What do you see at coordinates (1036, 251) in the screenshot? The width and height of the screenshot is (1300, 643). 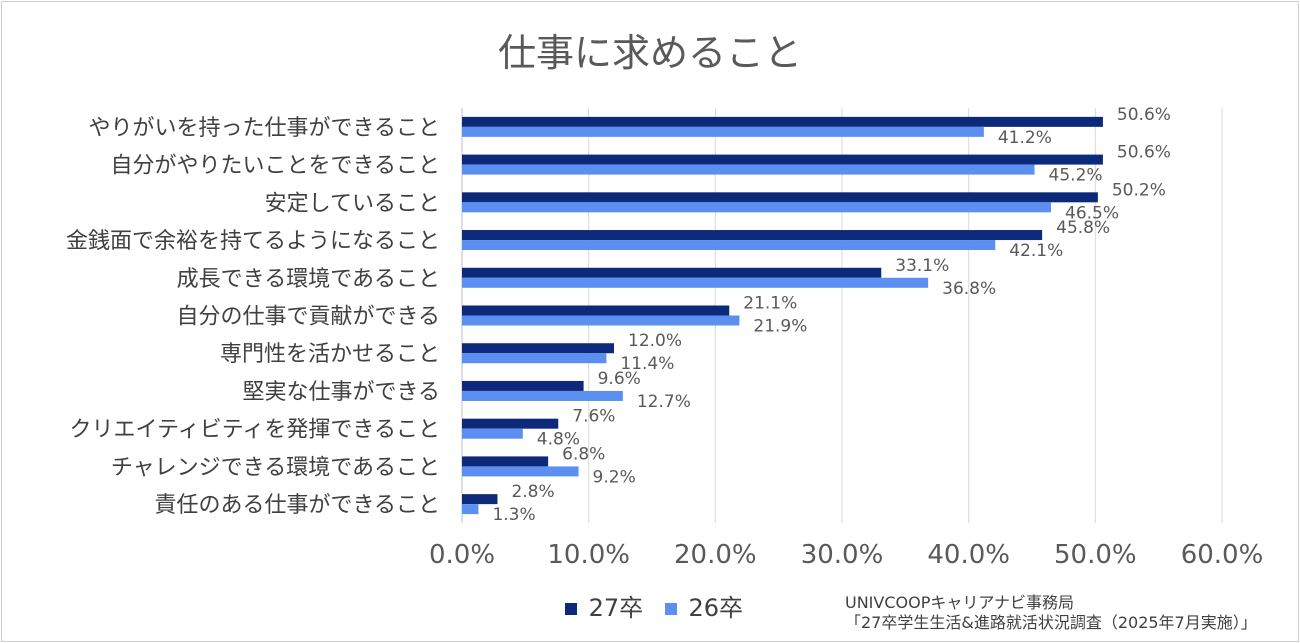 I see `data-label: 42.1%` at bounding box center [1036, 251].